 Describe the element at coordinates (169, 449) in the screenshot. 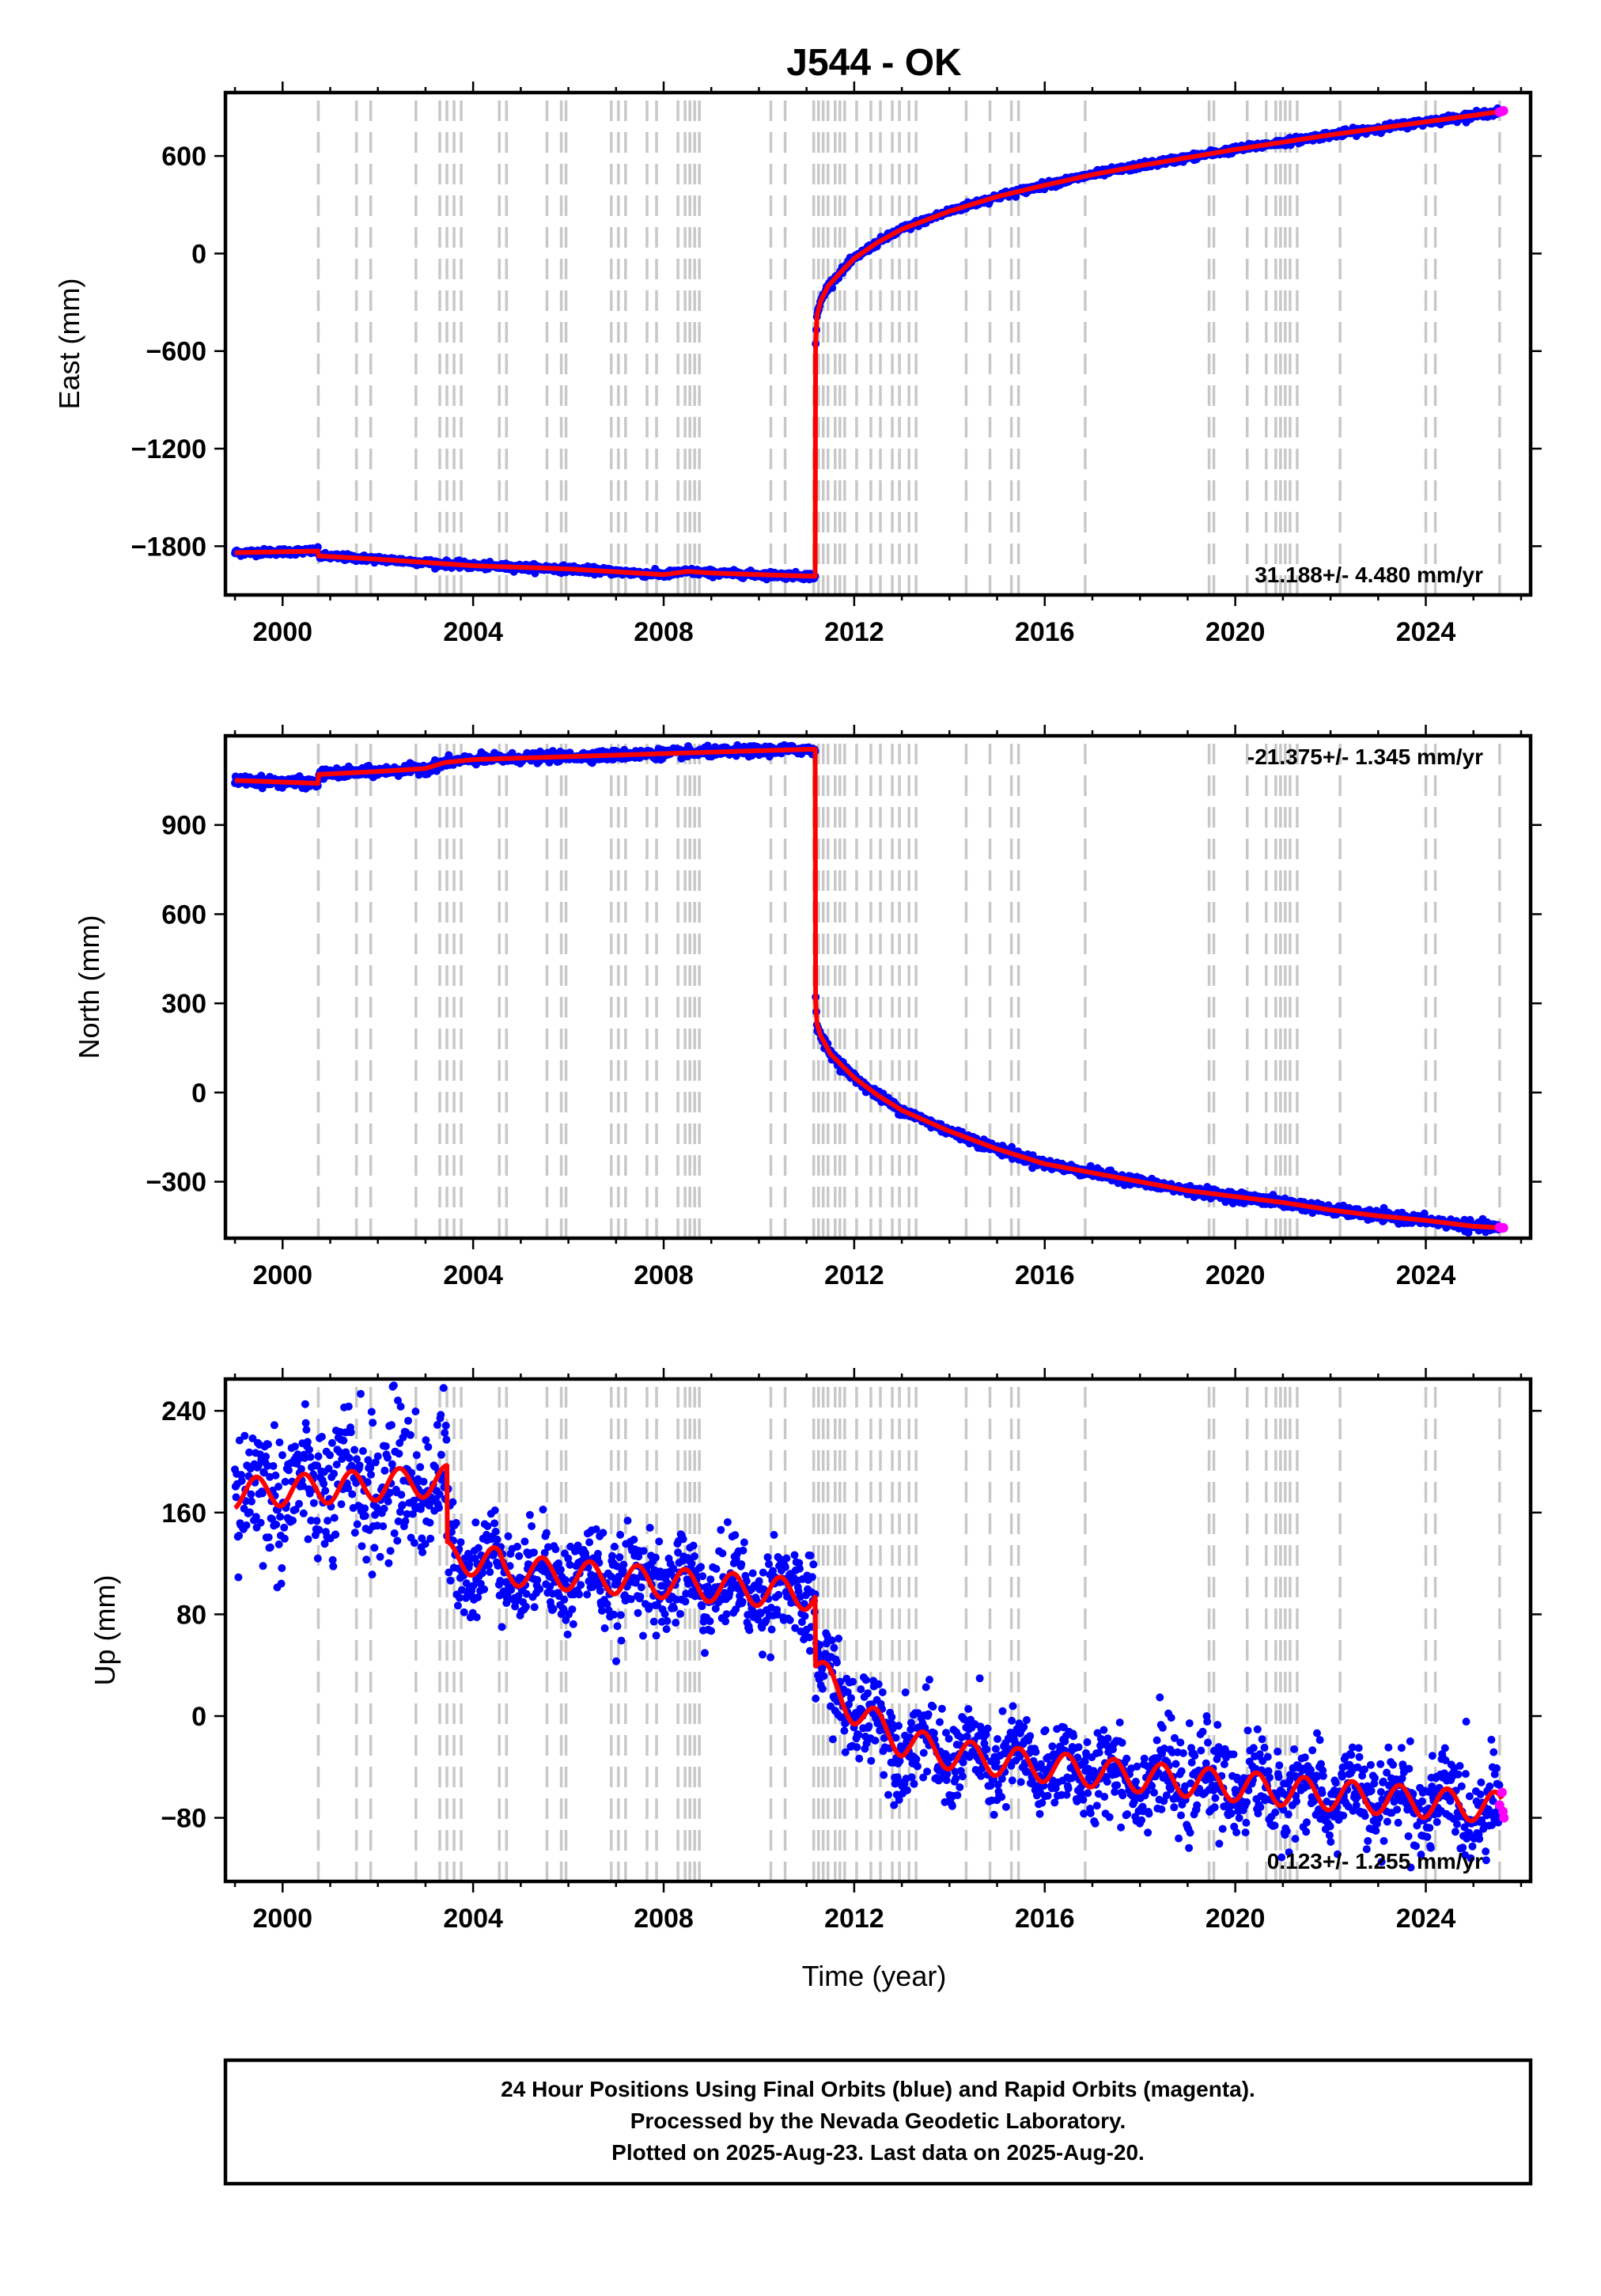

I see `y-tick-label: −1200` at that location.